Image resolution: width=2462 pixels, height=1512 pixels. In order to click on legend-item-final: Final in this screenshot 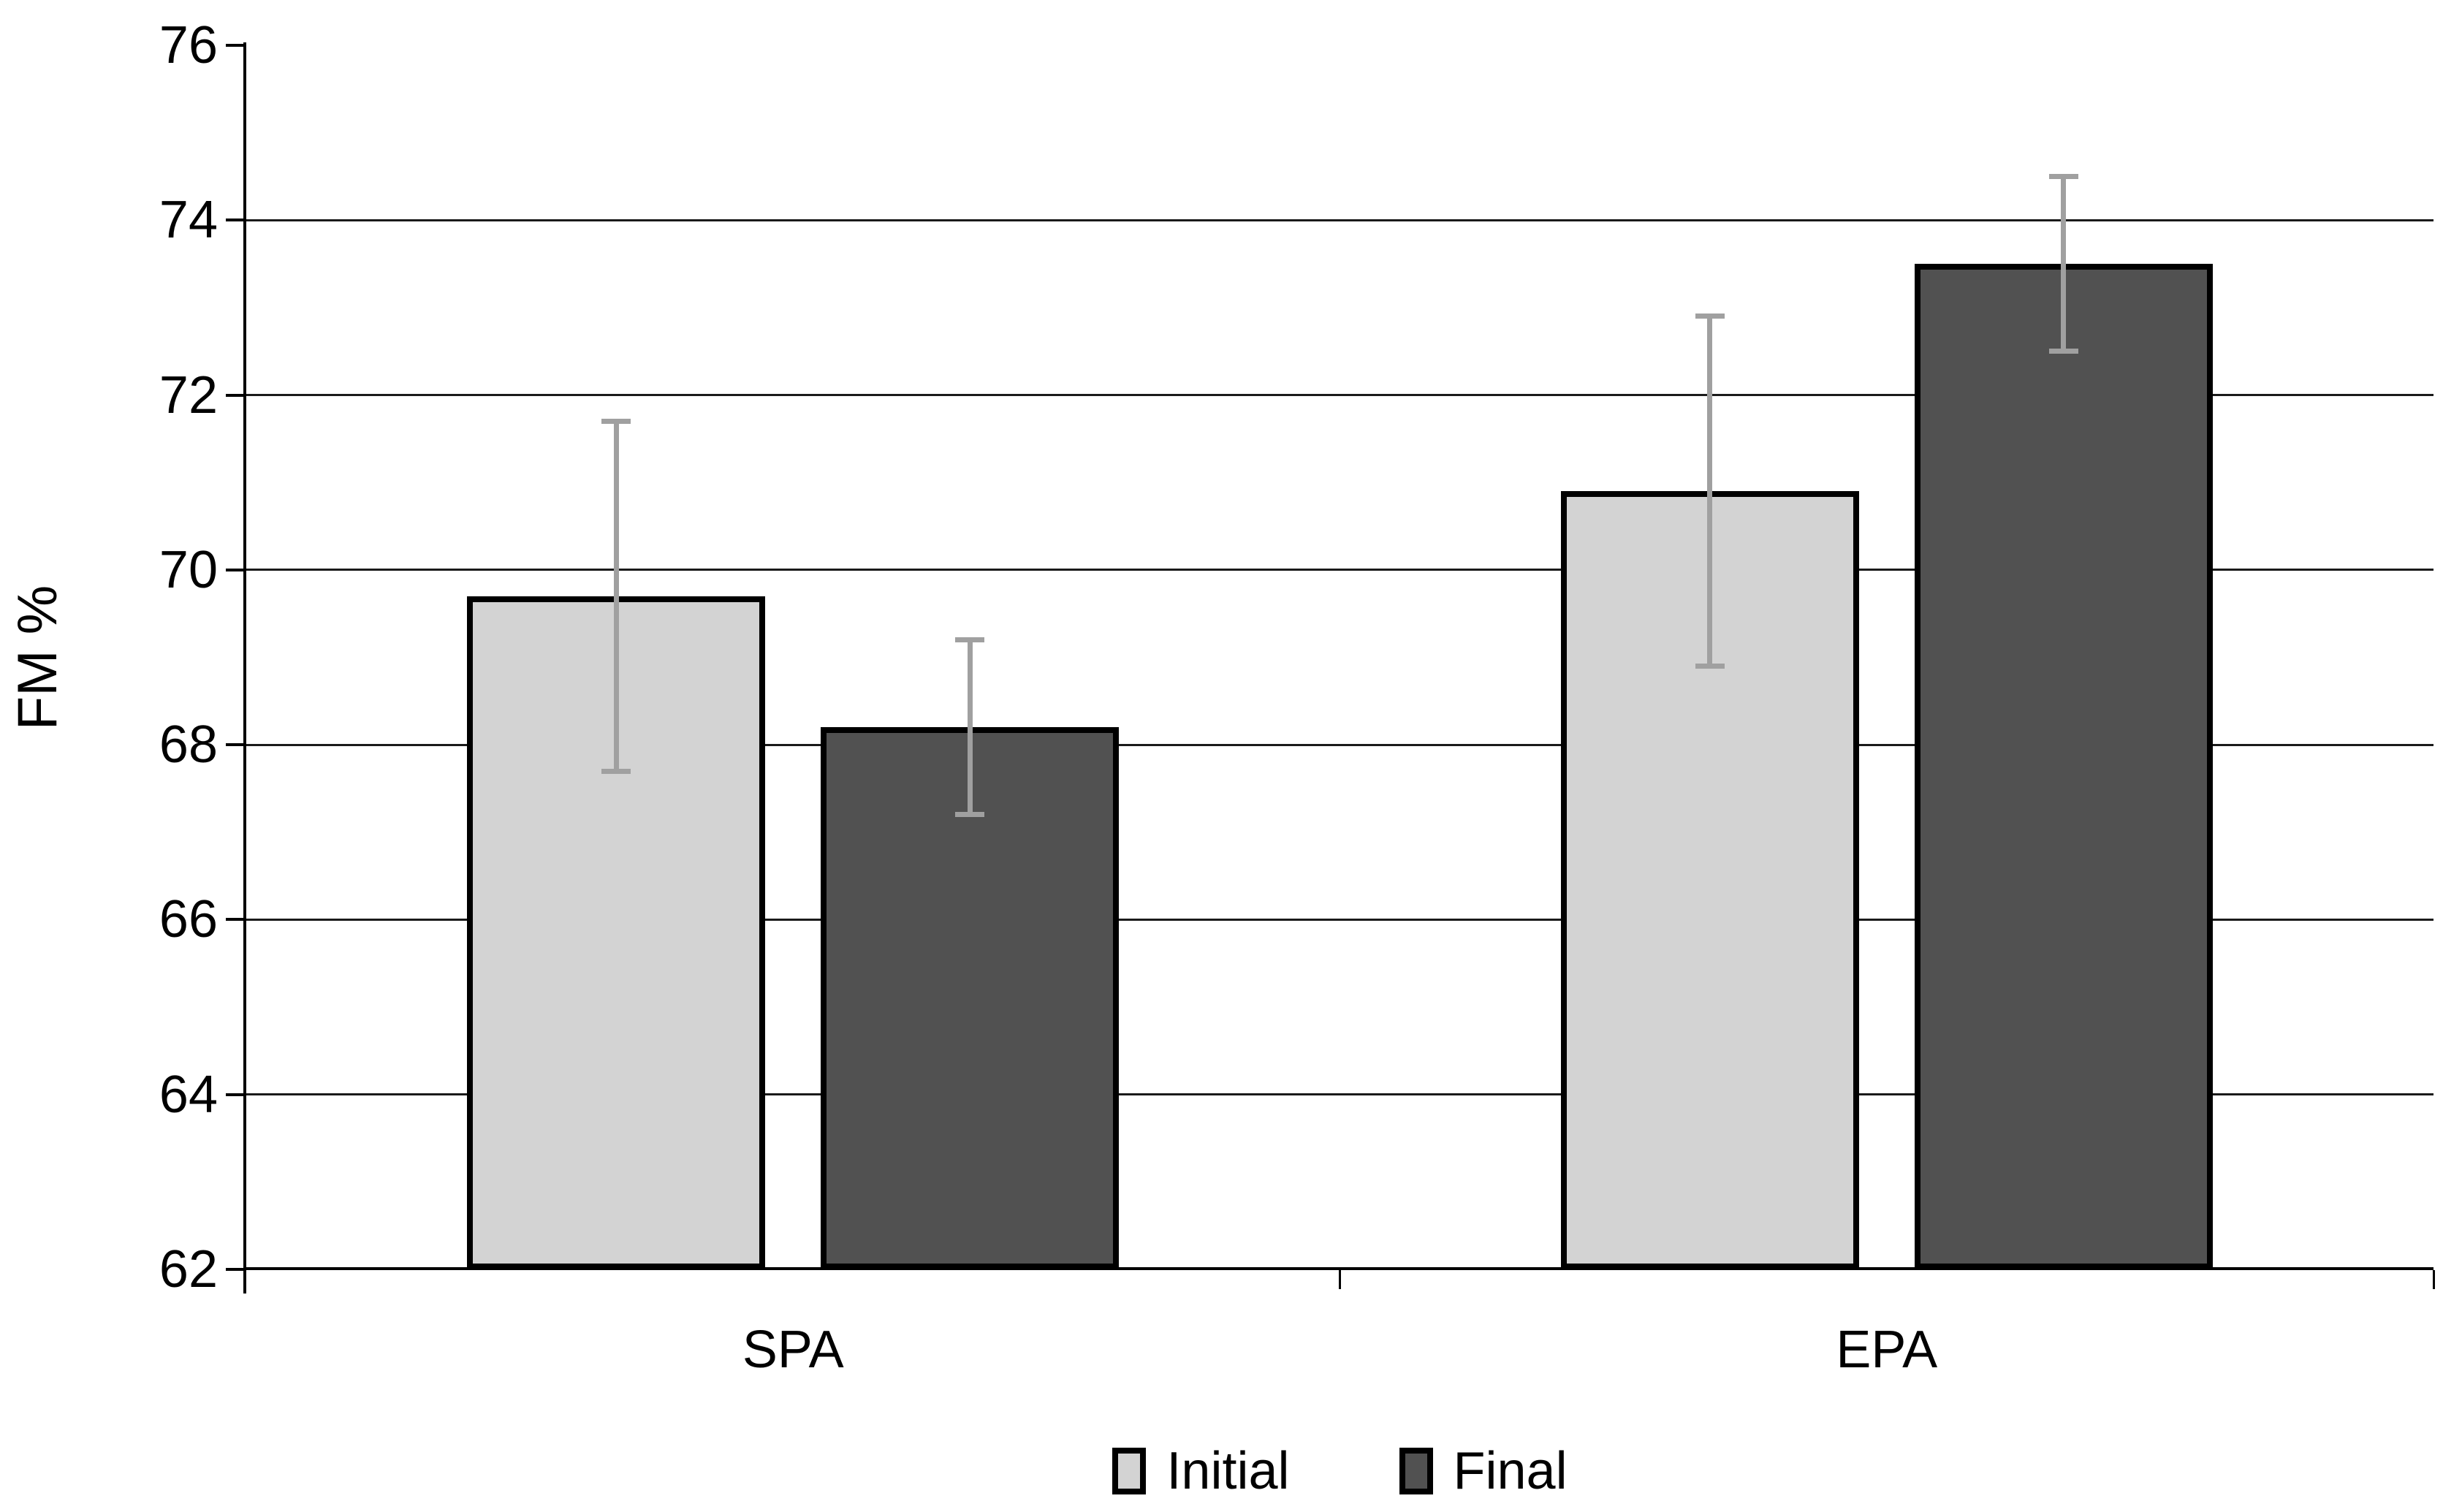, I will do `click(1483, 1471)`.